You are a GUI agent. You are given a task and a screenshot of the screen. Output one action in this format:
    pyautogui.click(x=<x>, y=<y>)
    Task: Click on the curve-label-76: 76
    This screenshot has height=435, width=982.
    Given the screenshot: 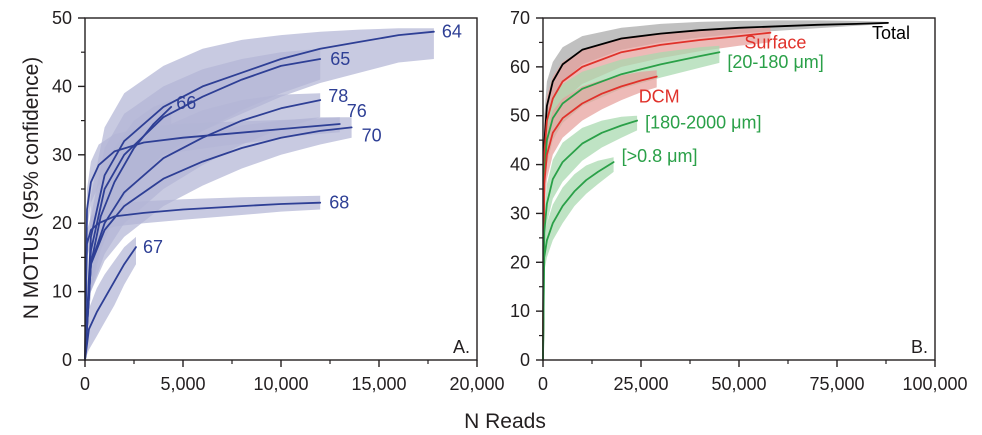 What is the action you would take?
    pyautogui.click(x=357, y=111)
    